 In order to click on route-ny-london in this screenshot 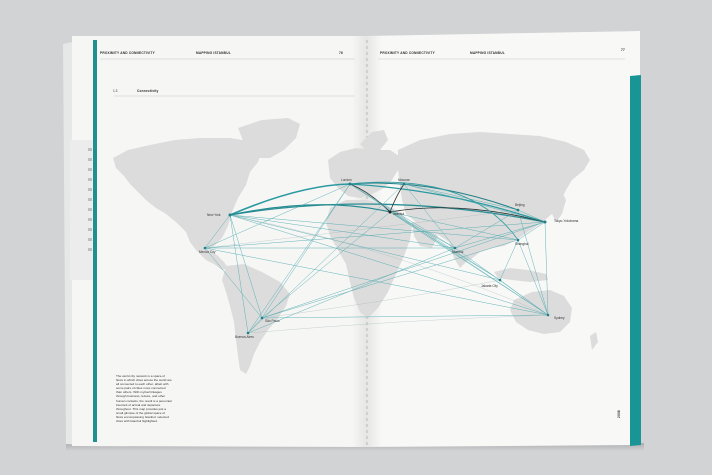, I will do `click(290, 199)`.